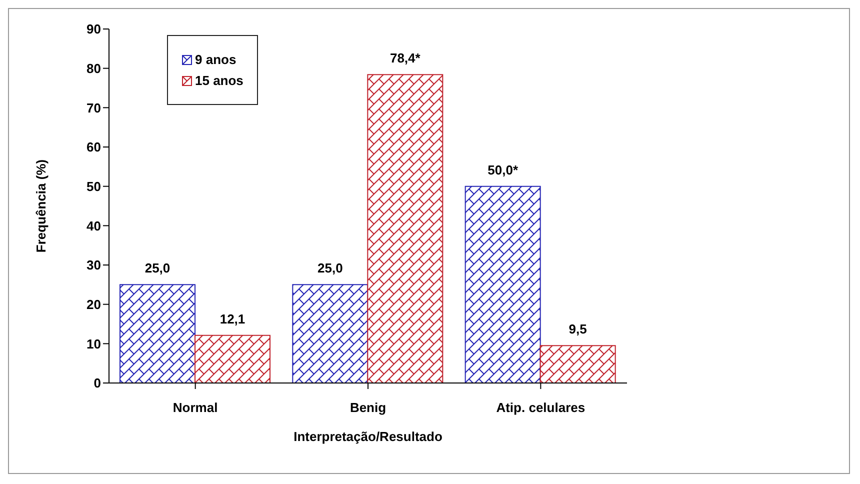 The image size is (860, 484). I want to click on x-tick-label: Normal, so click(195, 408).